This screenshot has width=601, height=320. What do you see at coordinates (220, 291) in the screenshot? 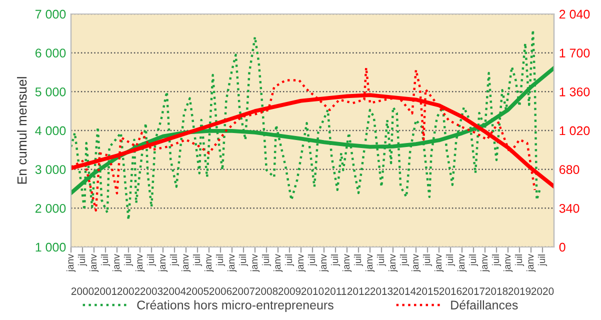
I see `x-tick-label: 2006` at bounding box center [220, 291].